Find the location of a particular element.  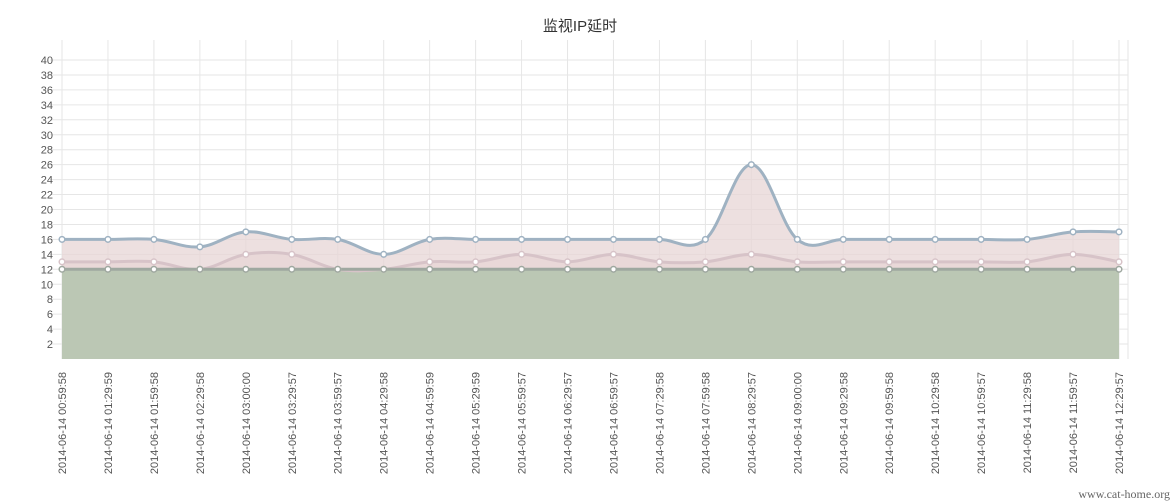

y-tick-label: 16 is located at coordinates (47, 240).